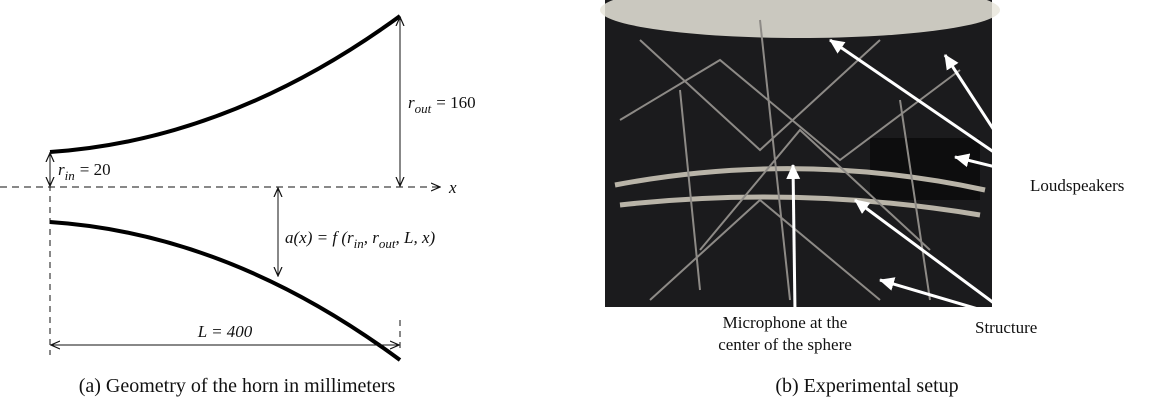  What do you see at coordinates (1006, 327) in the screenshot?
I see `label: Structure` at bounding box center [1006, 327].